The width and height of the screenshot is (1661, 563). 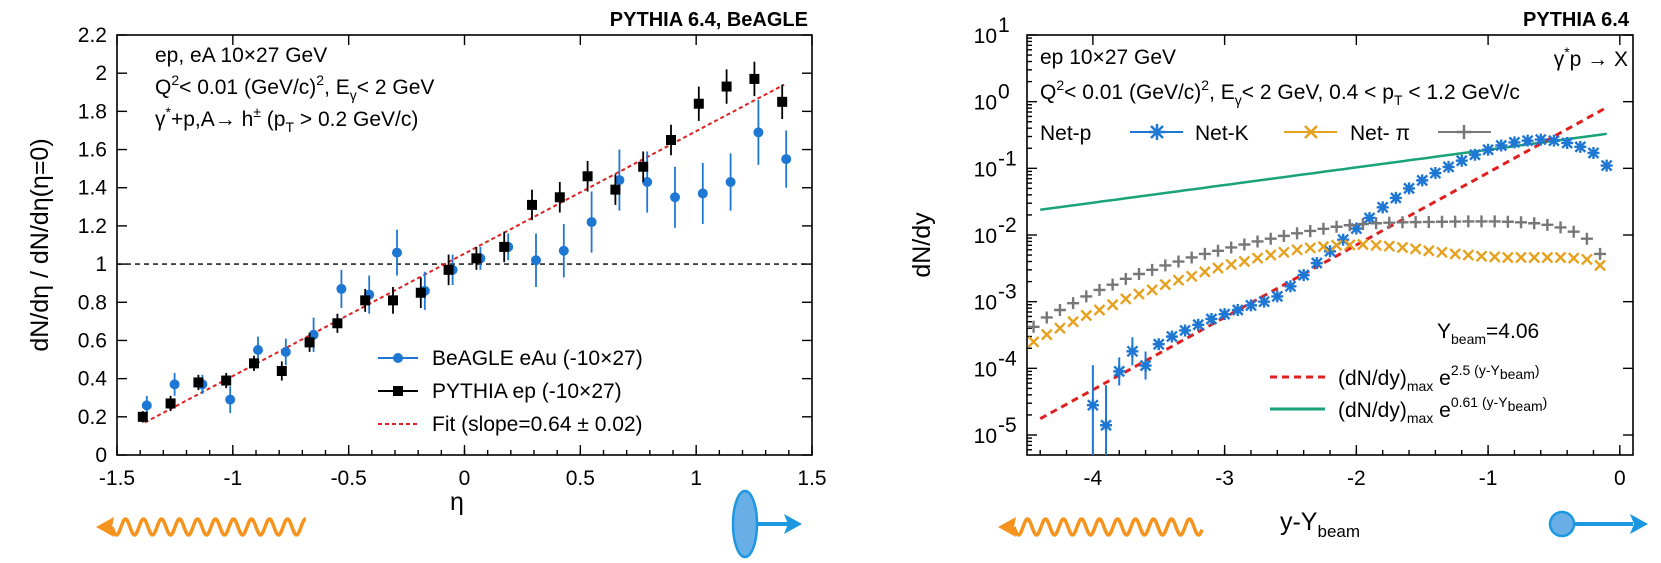 I want to click on legend-net-p-label: Net-p, so click(x=1065, y=133).